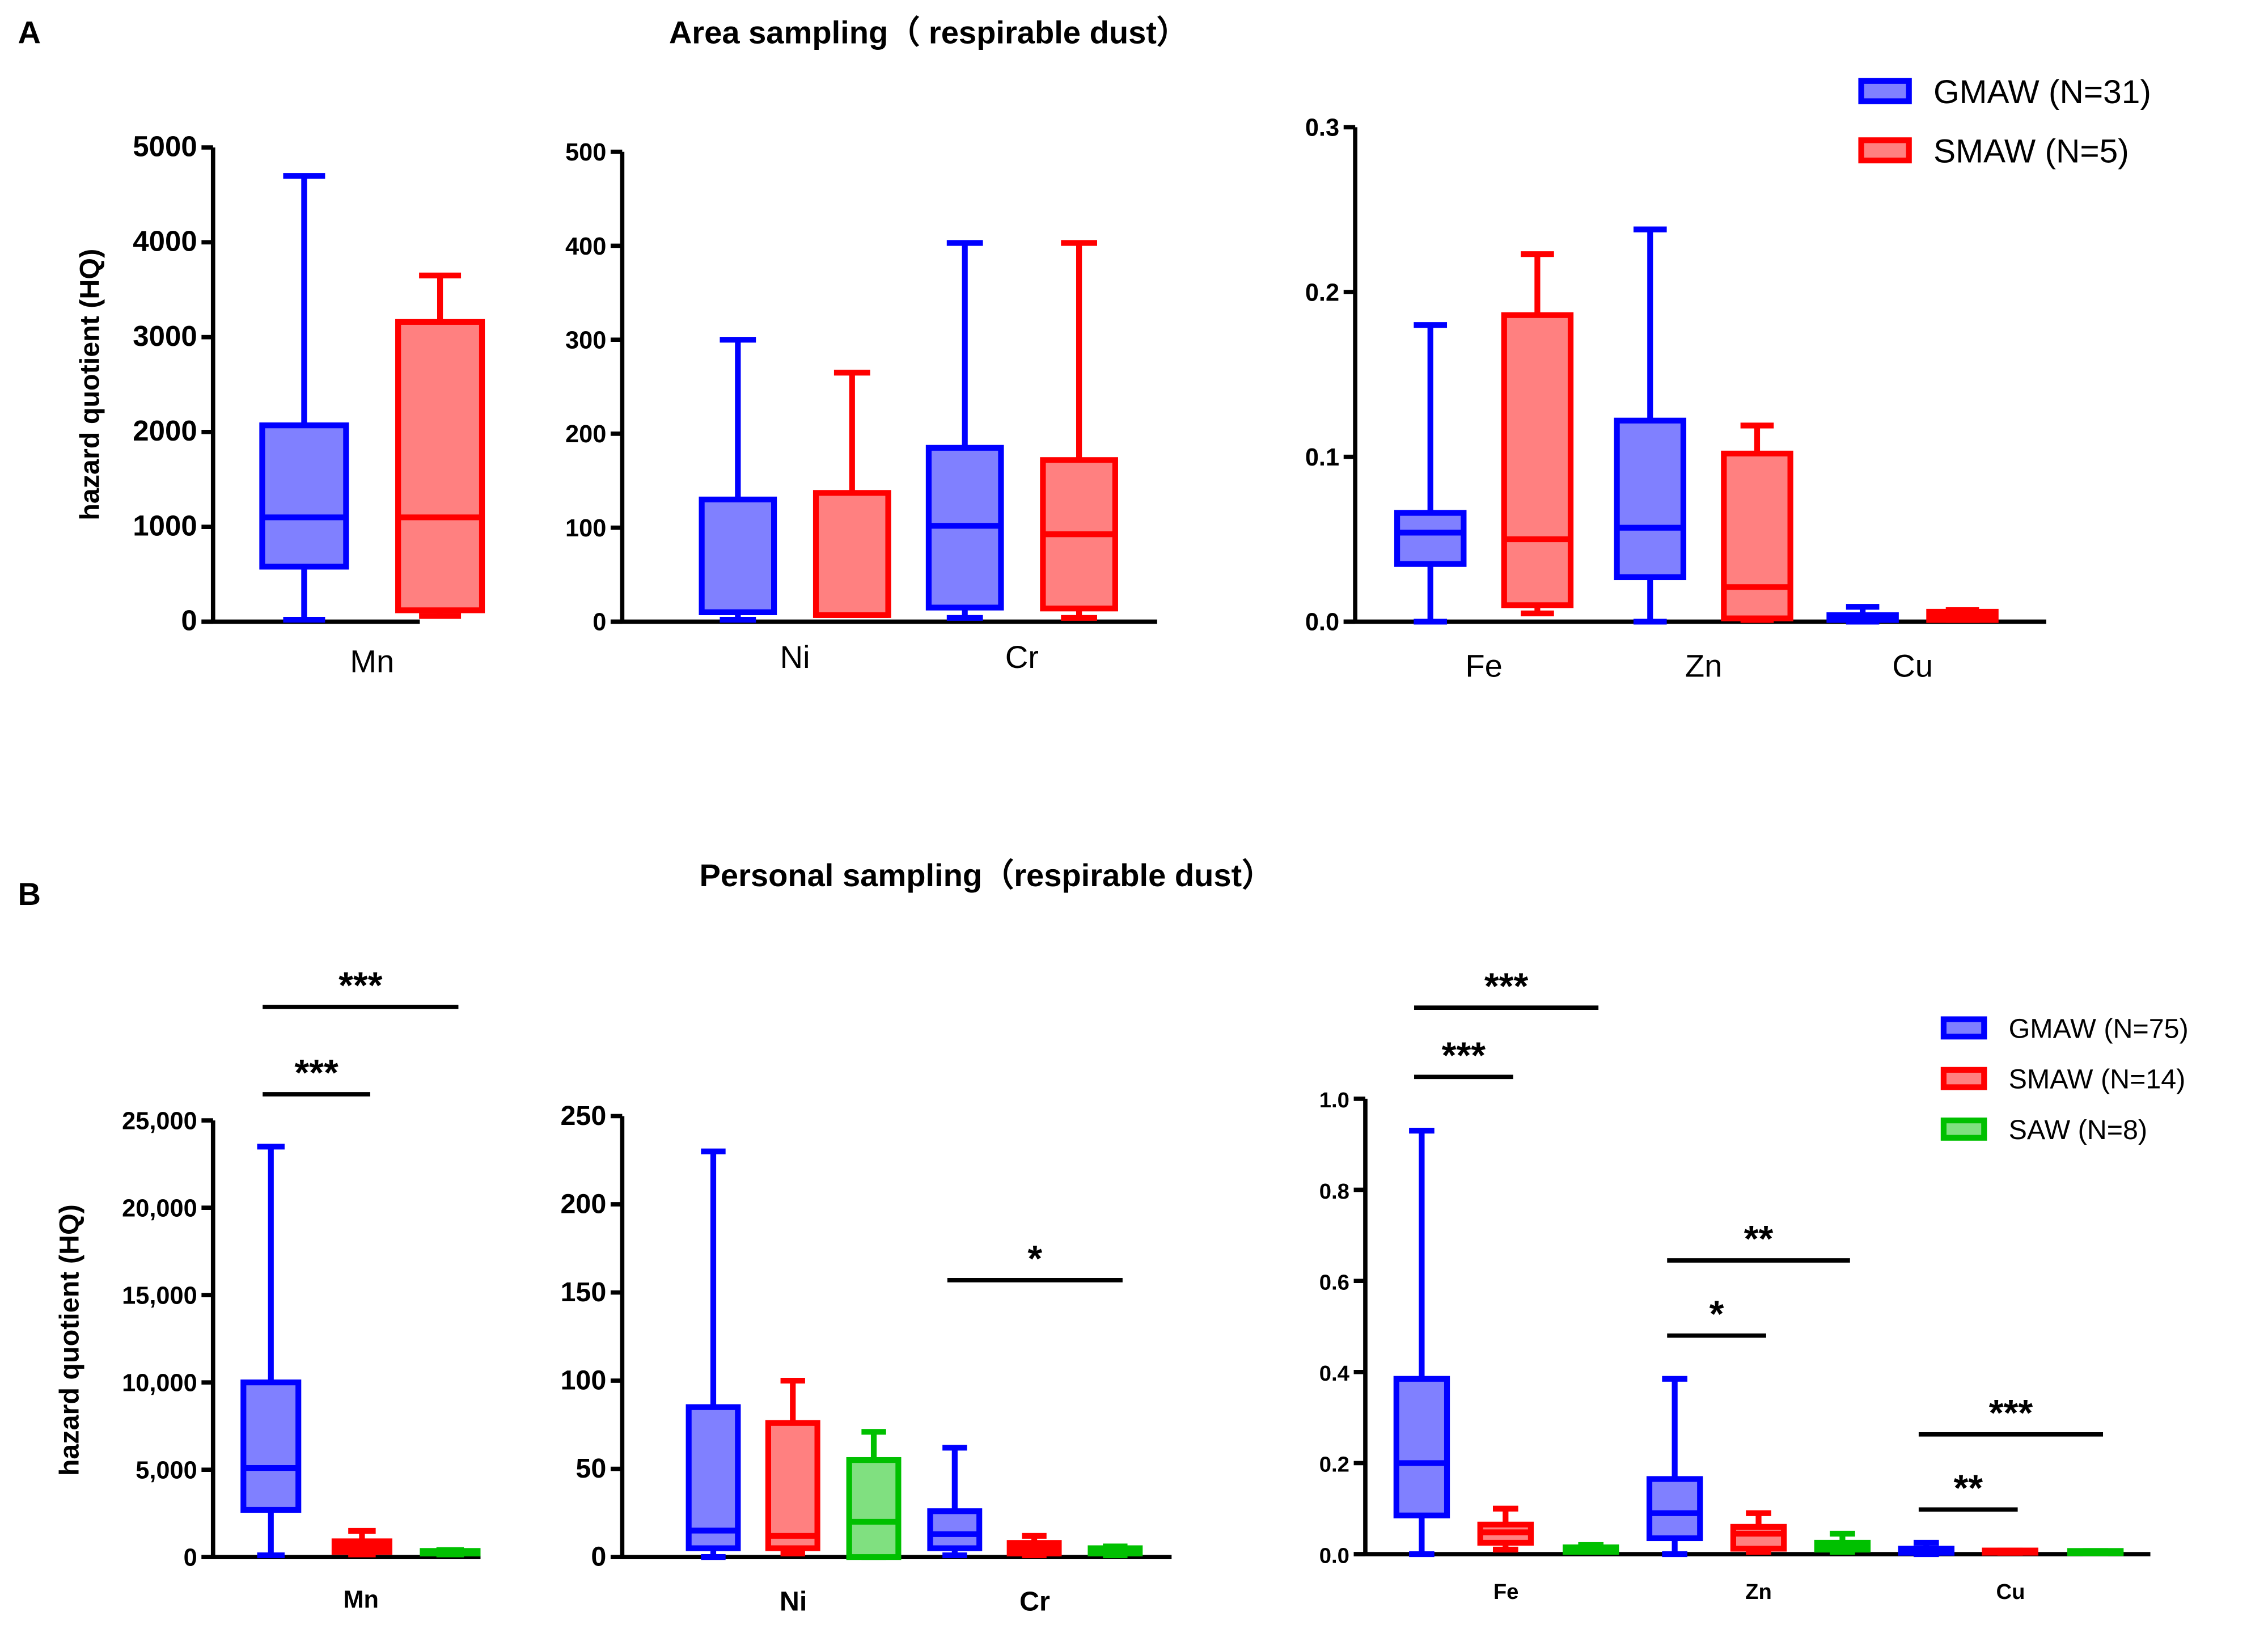  I want to click on legend-label: GMAW (N=75), so click(2099, 1028).